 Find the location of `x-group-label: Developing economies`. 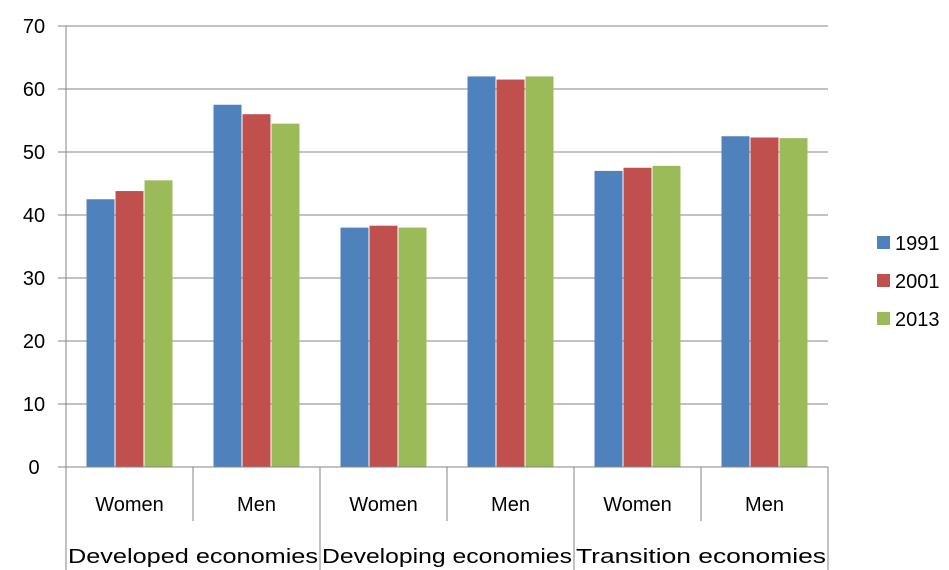

x-group-label: Developing economies is located at coordinates (447, 557).